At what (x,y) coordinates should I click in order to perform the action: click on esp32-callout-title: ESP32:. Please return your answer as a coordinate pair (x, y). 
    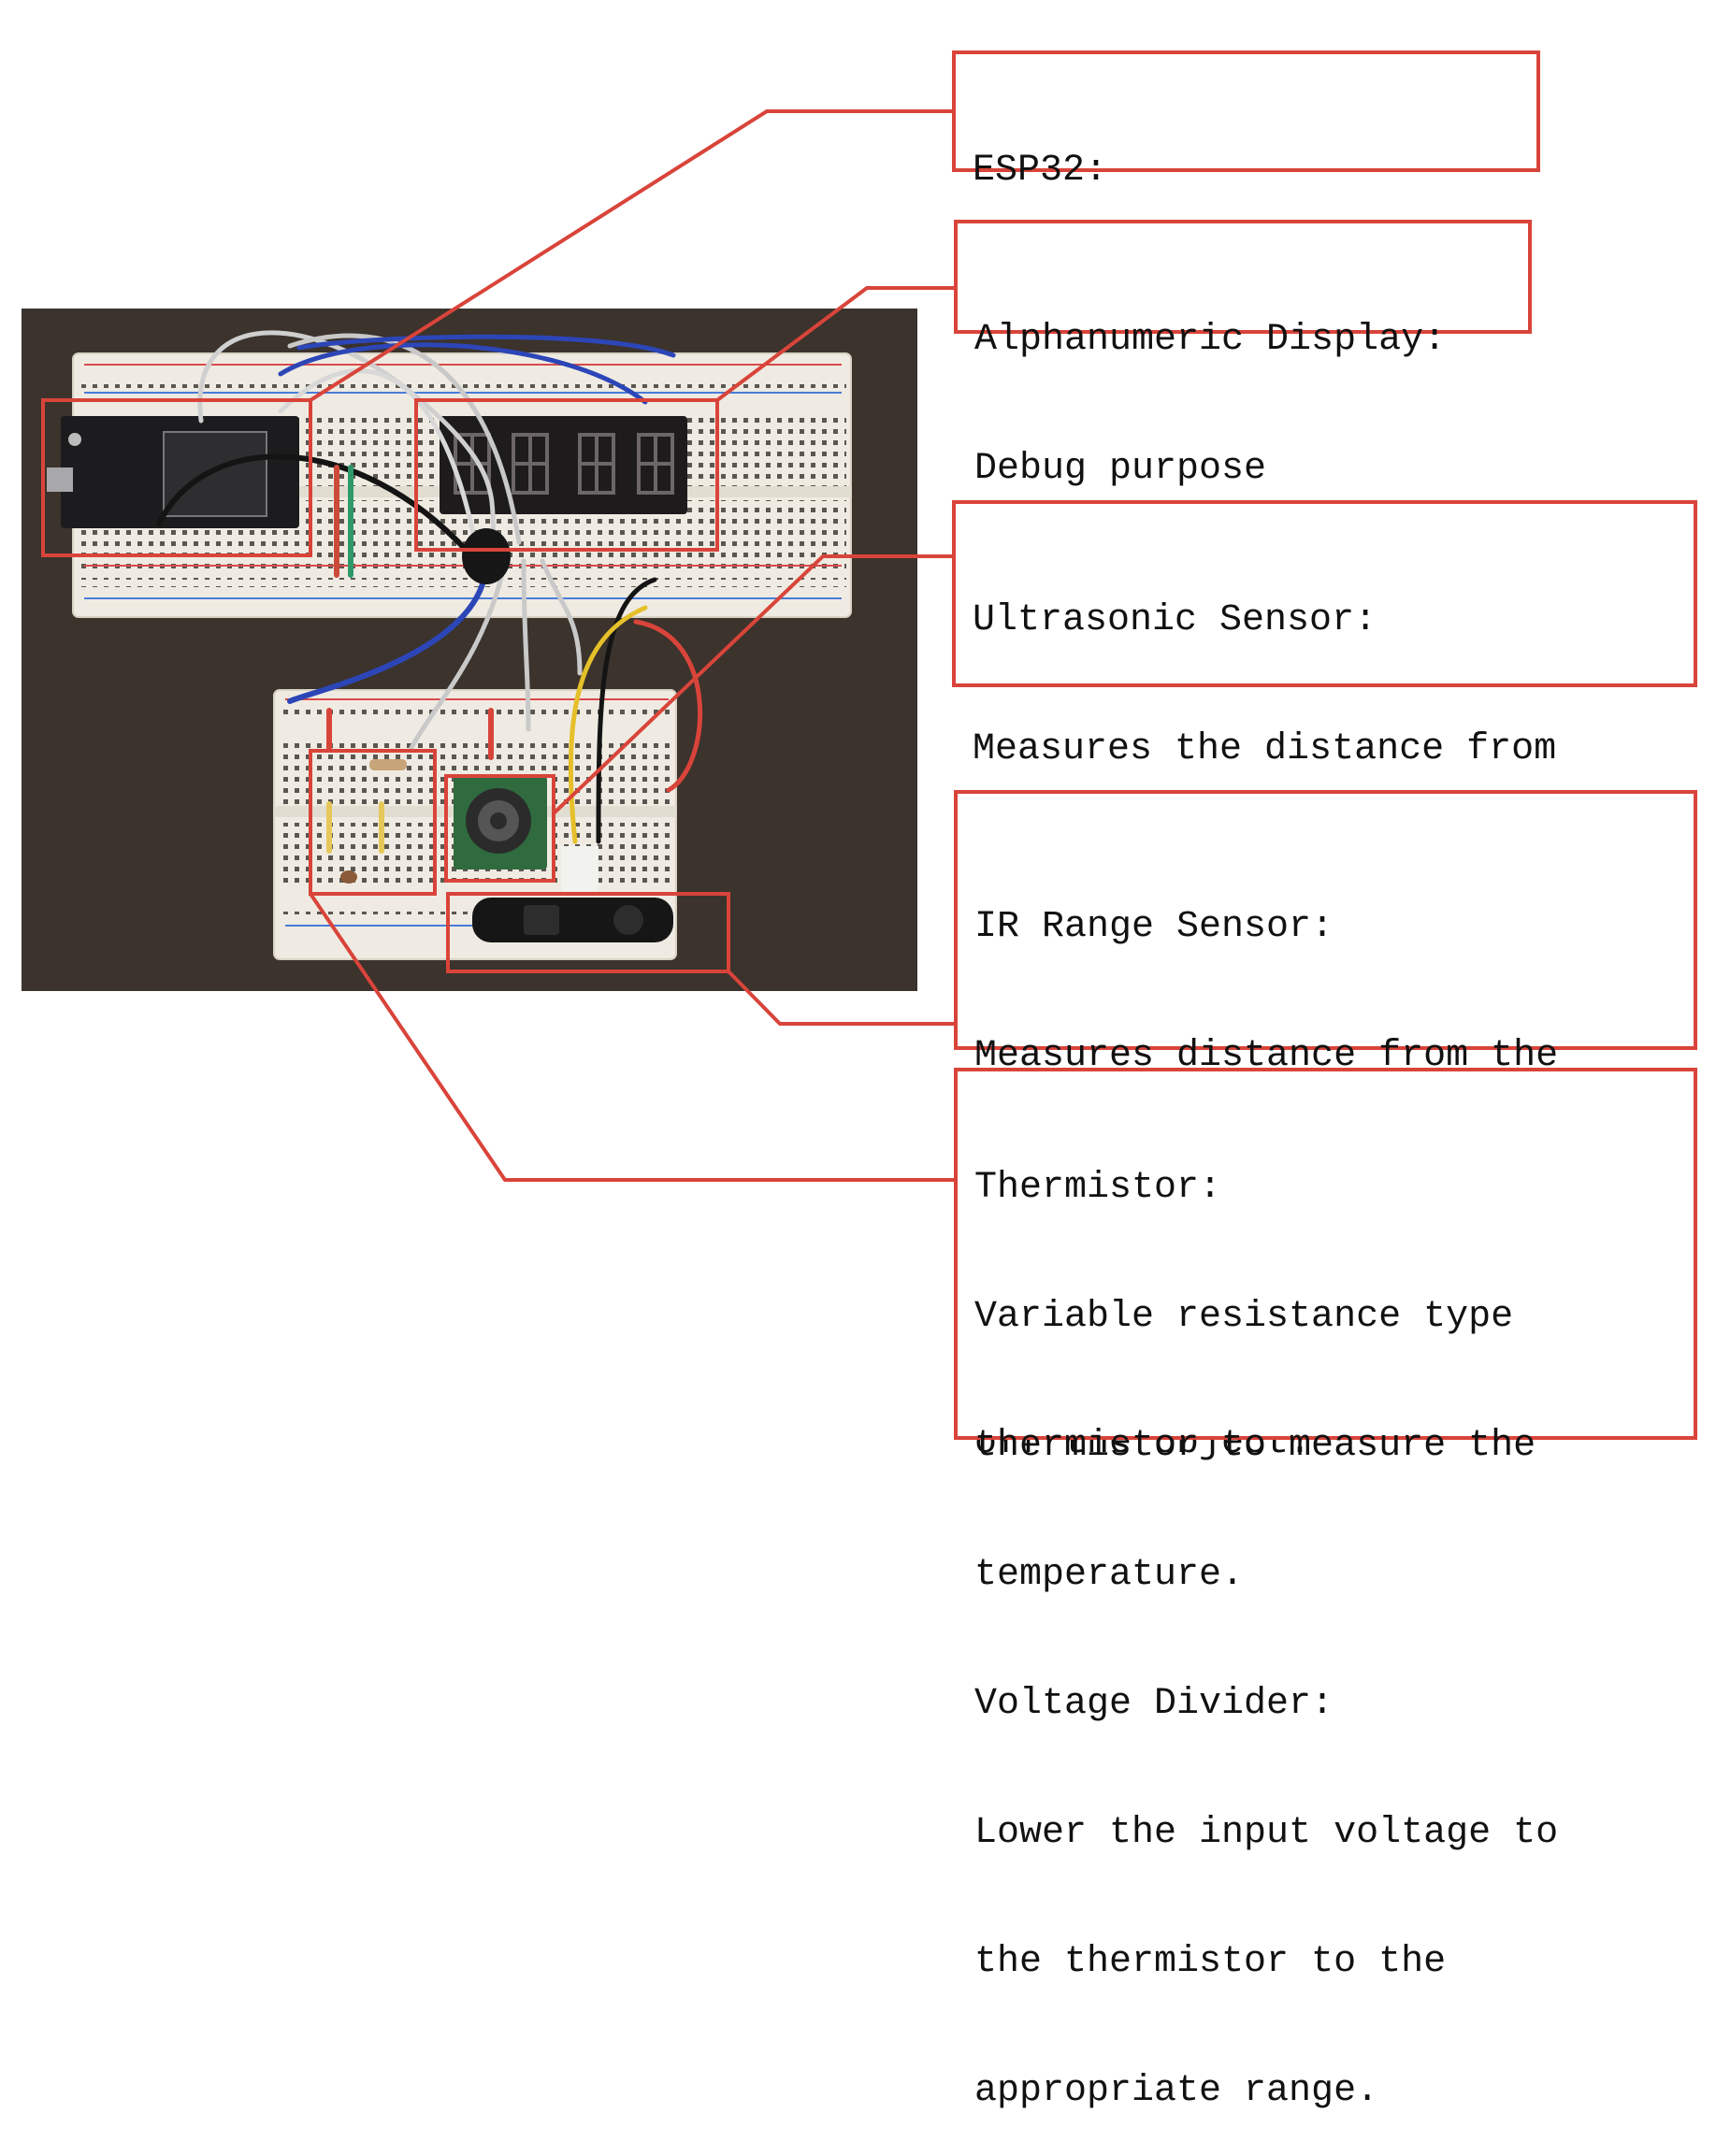
    Looking at the image, I should click on (1040, 171).